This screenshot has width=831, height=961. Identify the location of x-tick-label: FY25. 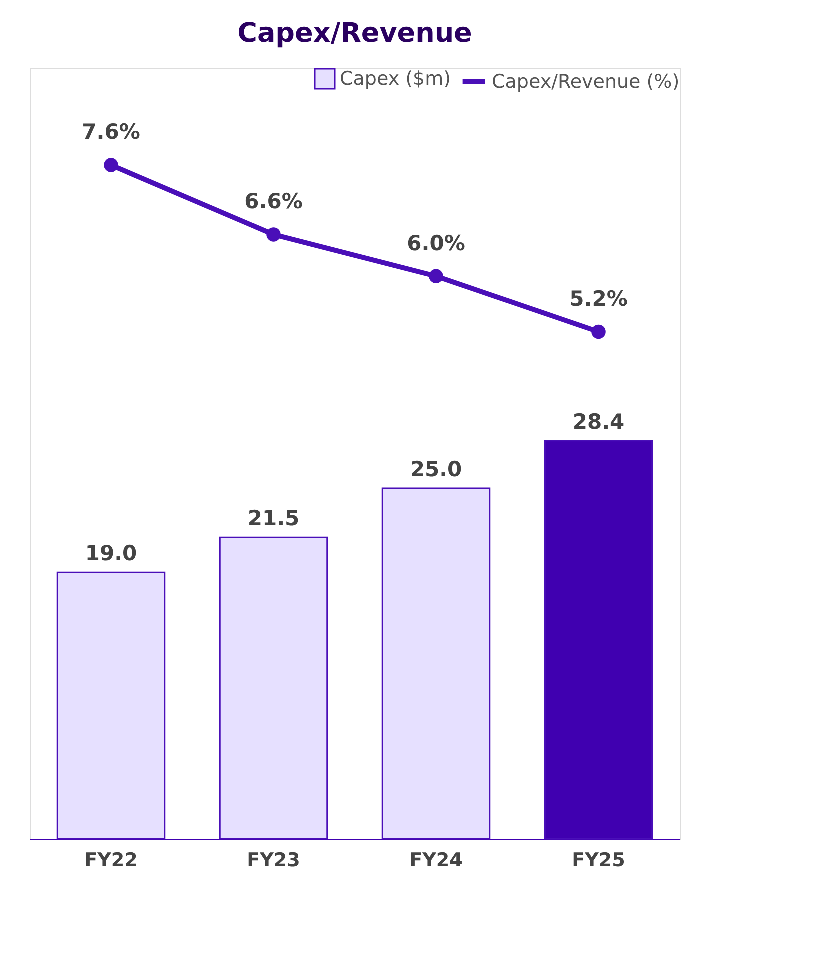
(599, 861).